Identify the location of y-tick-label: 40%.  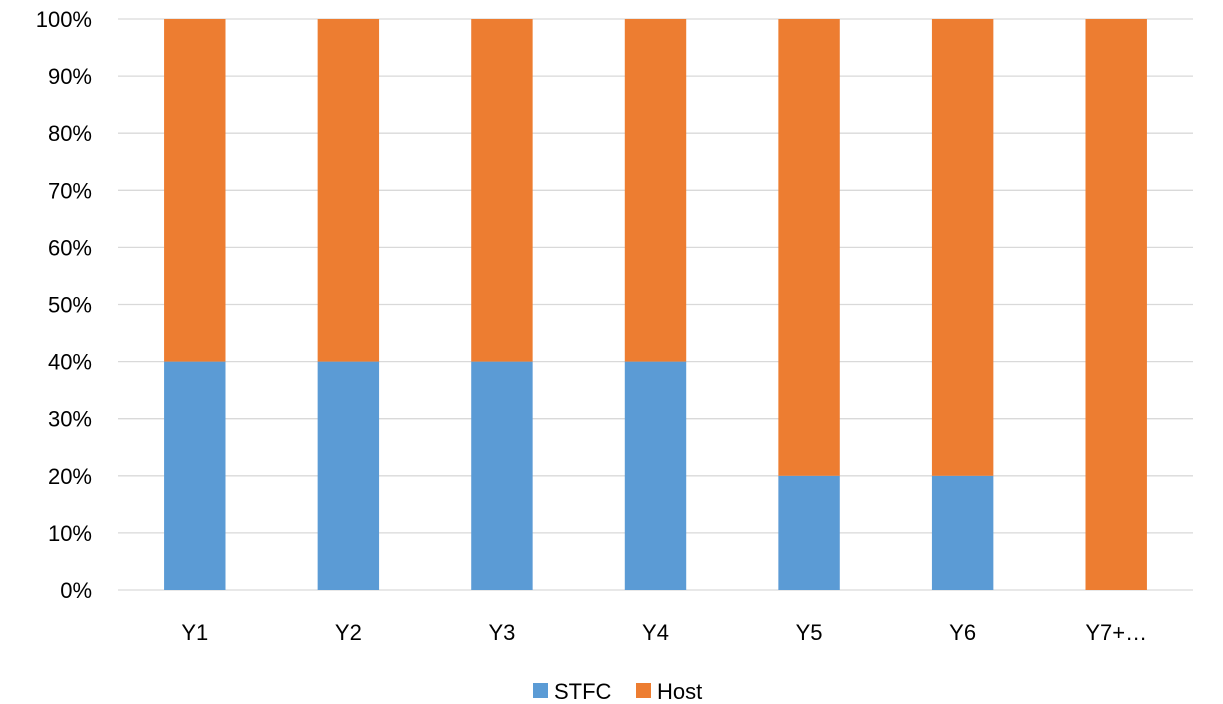
(70, 362).